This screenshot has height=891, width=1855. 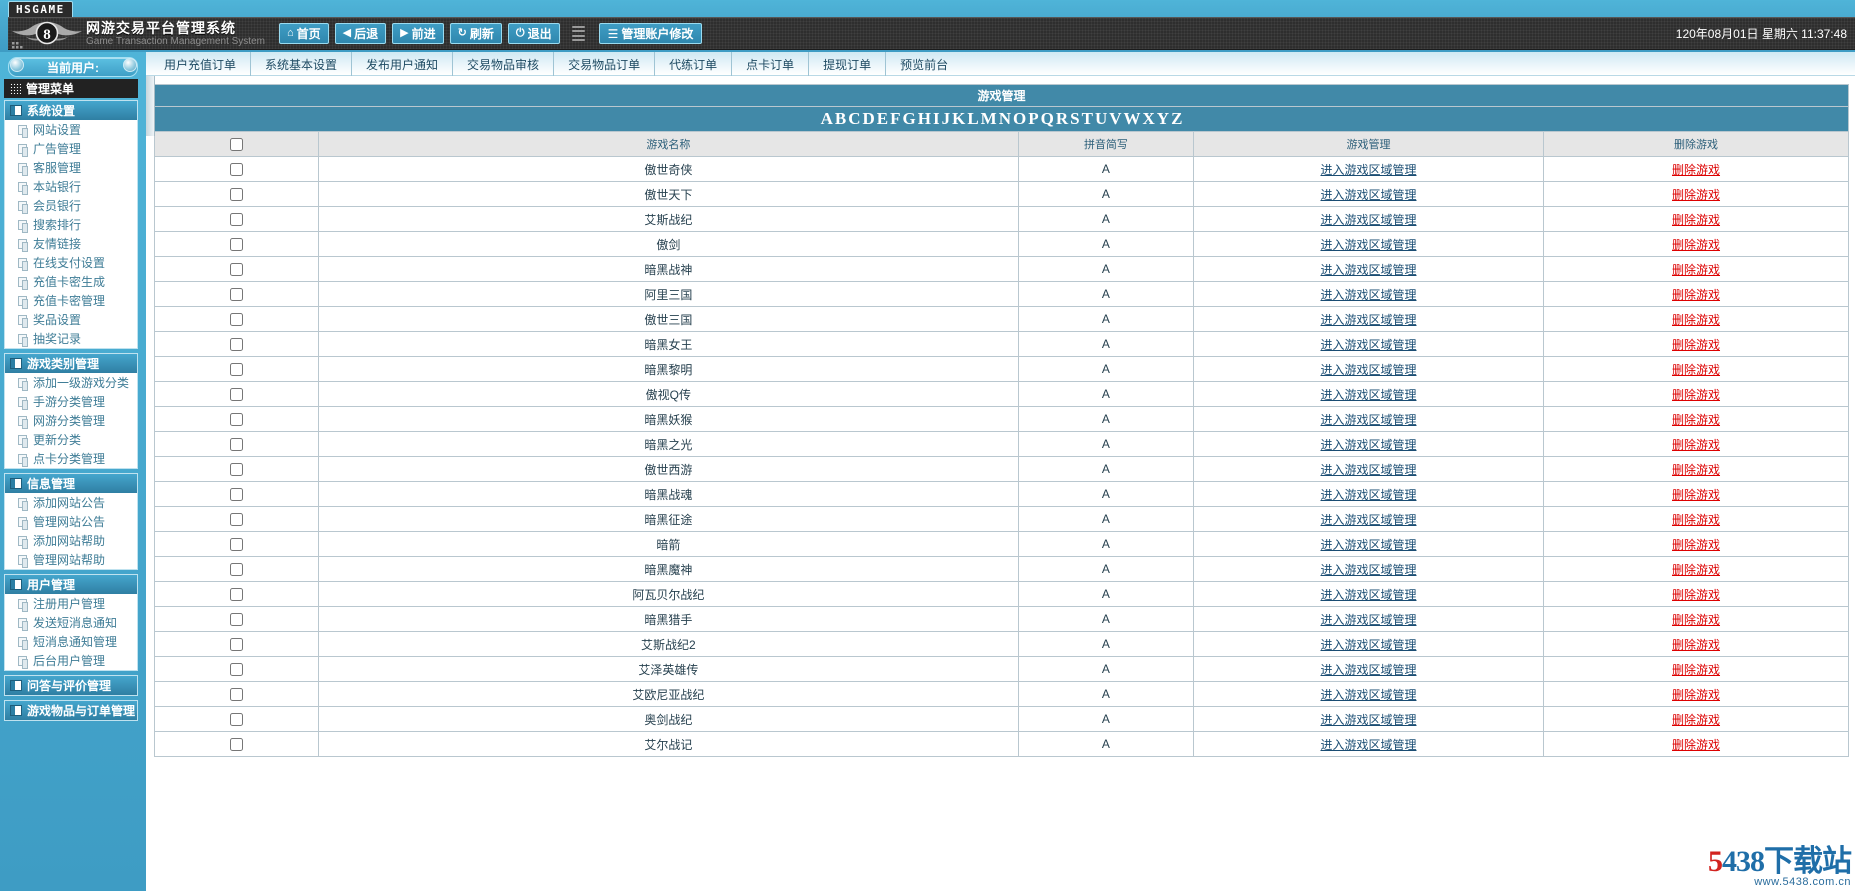 I want to click on sidebar-group-header: 游戏物品与订单管理, so click(x=71, y=710).